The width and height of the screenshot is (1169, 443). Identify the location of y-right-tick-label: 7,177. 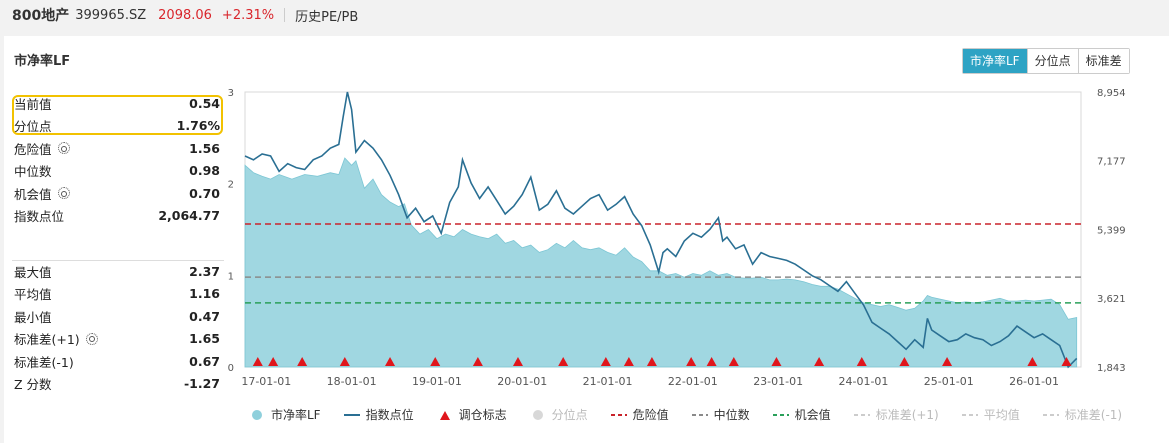
(1111, 162).